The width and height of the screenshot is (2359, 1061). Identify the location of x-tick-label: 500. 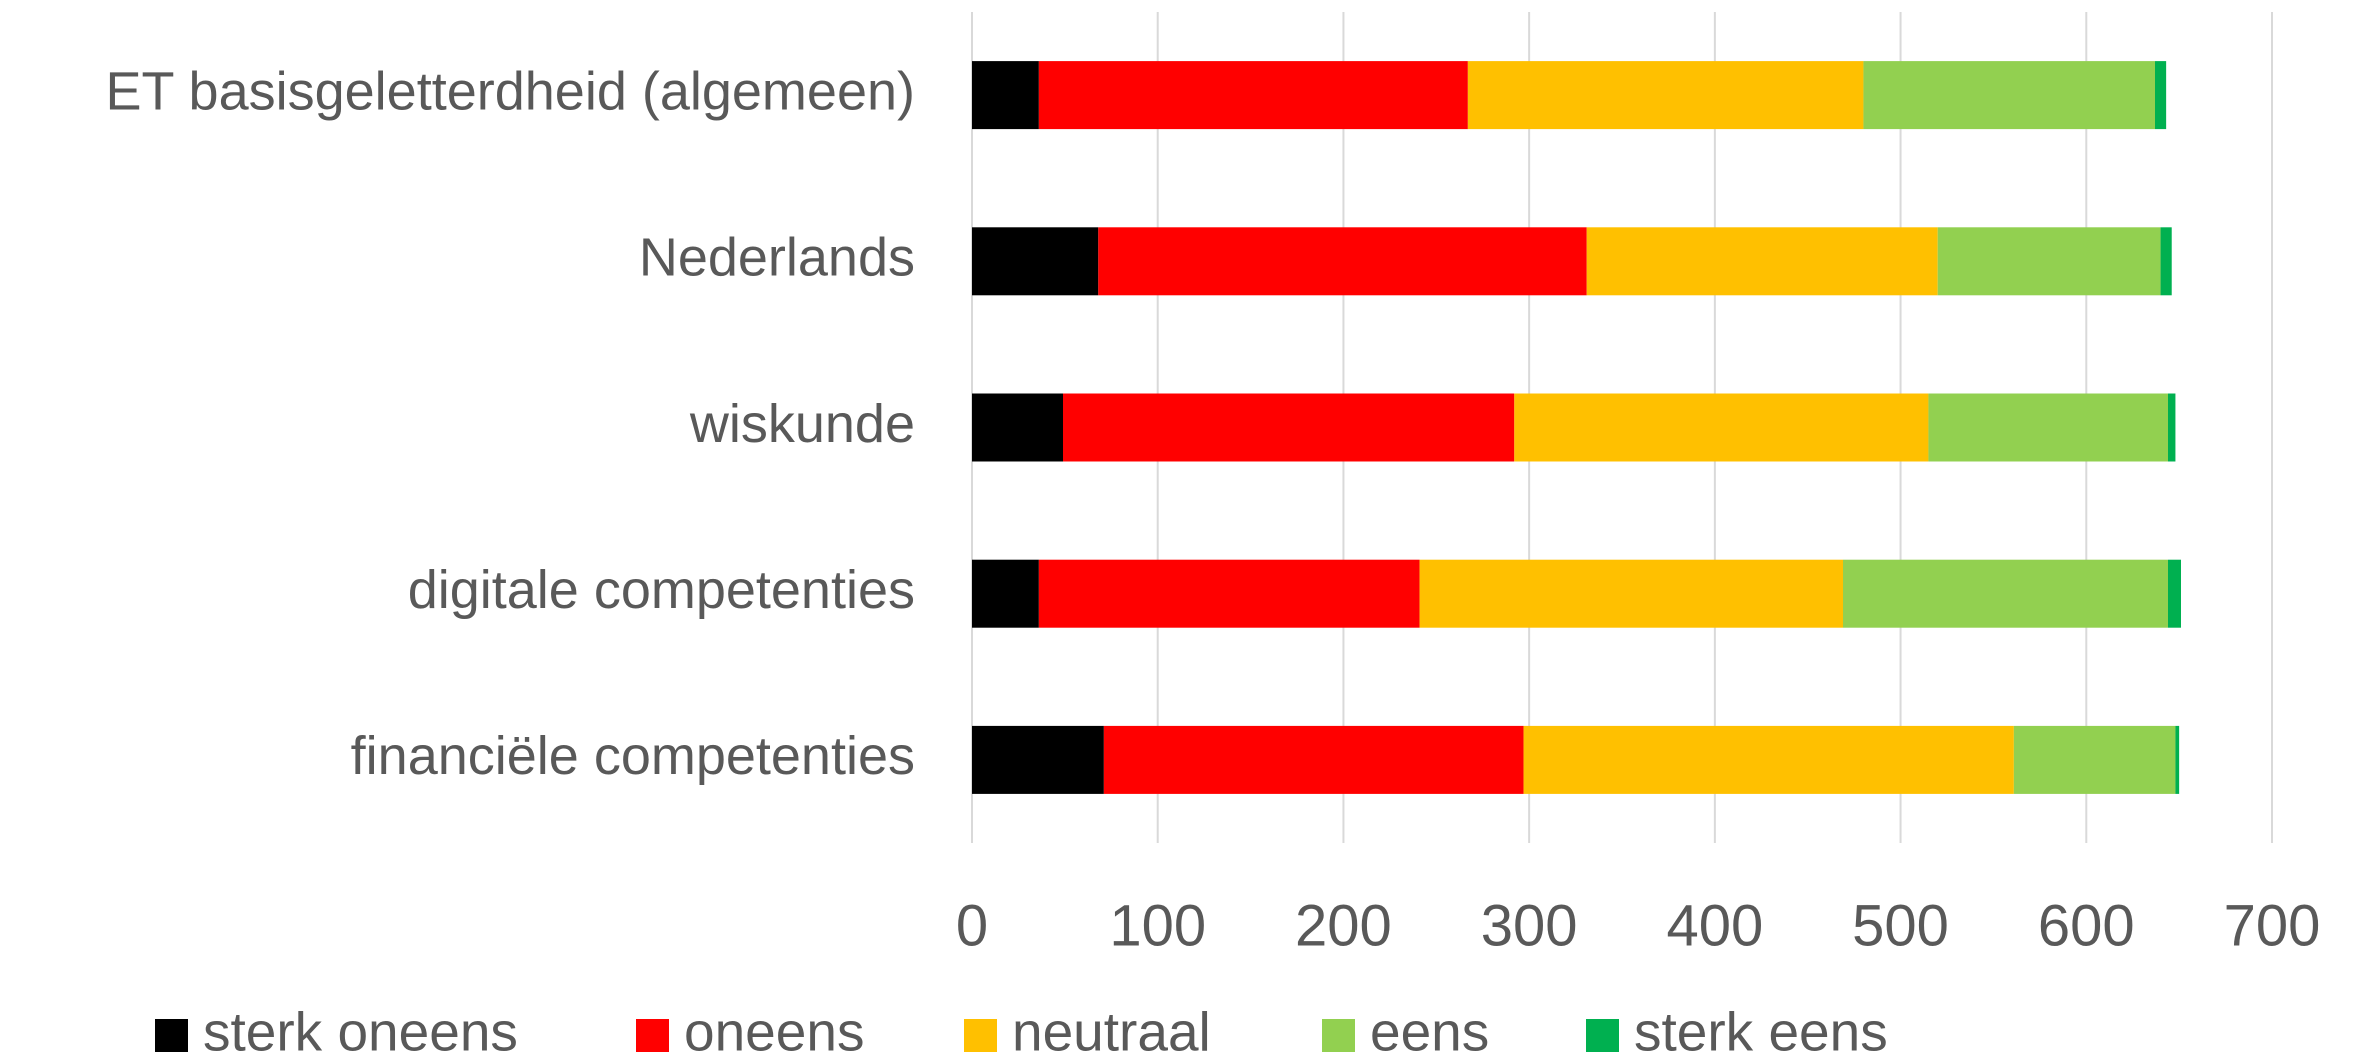
(1900, 925).